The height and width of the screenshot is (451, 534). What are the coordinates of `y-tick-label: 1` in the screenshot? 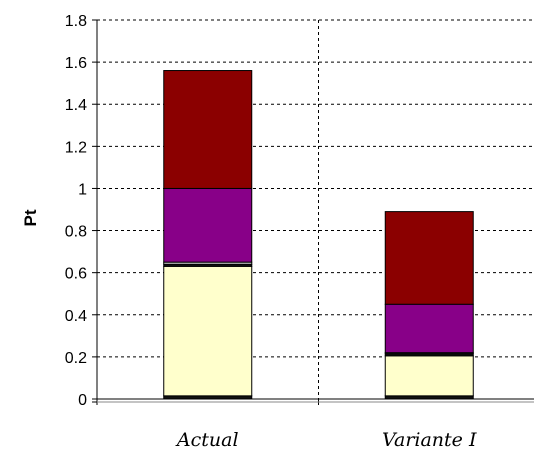 It's located at (82, 189).